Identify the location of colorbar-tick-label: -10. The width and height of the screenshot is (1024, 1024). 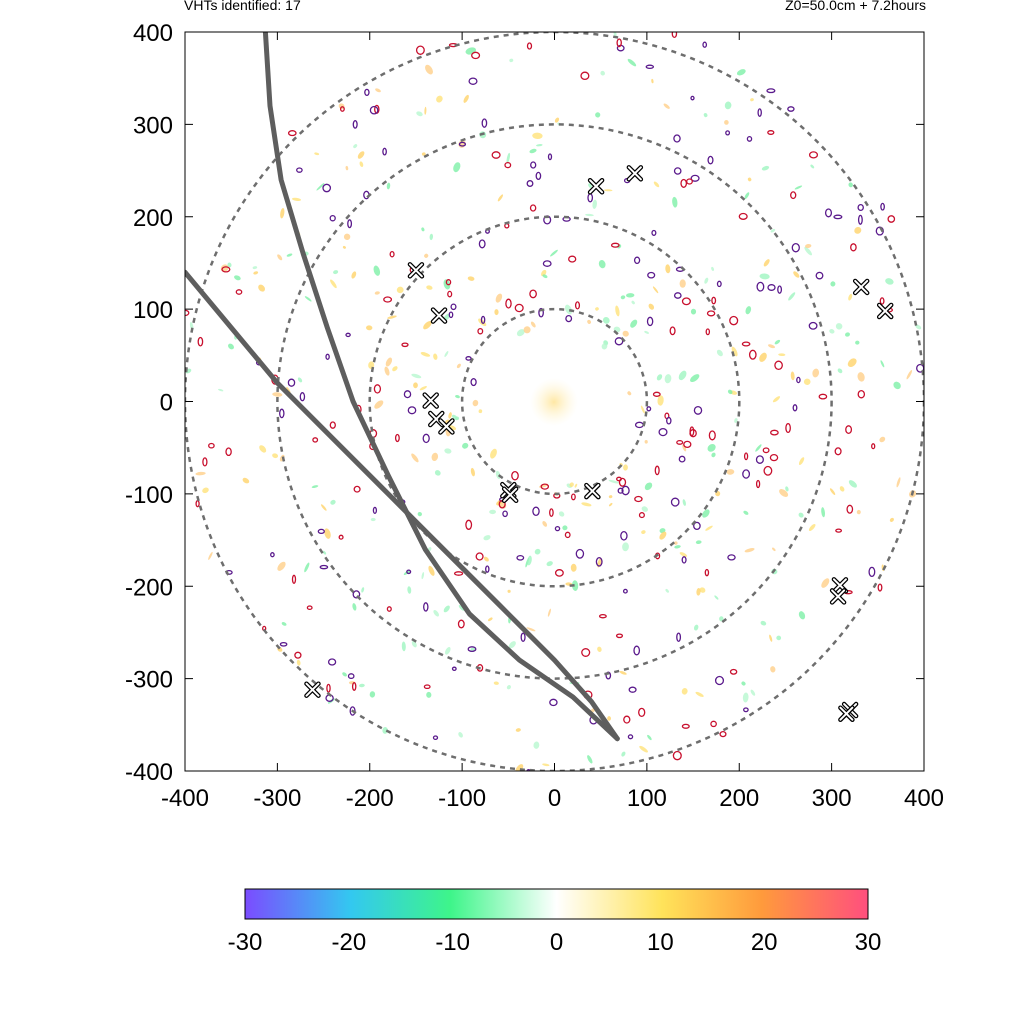
(452, 942).